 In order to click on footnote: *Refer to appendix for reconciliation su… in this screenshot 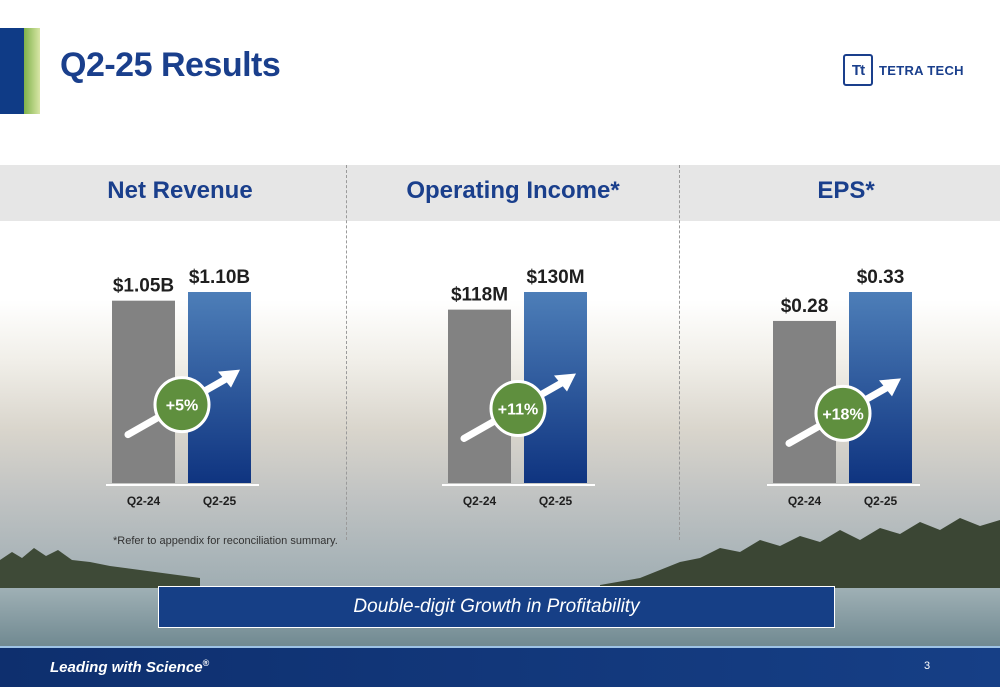, I will do `click(225, 541)`.